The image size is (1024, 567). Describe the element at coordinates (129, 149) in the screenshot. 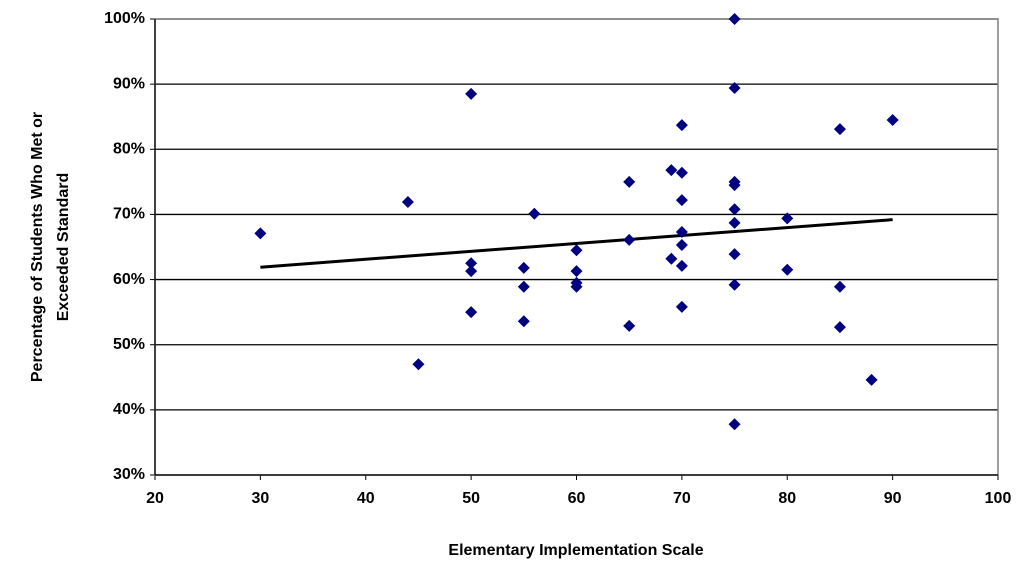

I see `y-tick-label: 80%` at that location.